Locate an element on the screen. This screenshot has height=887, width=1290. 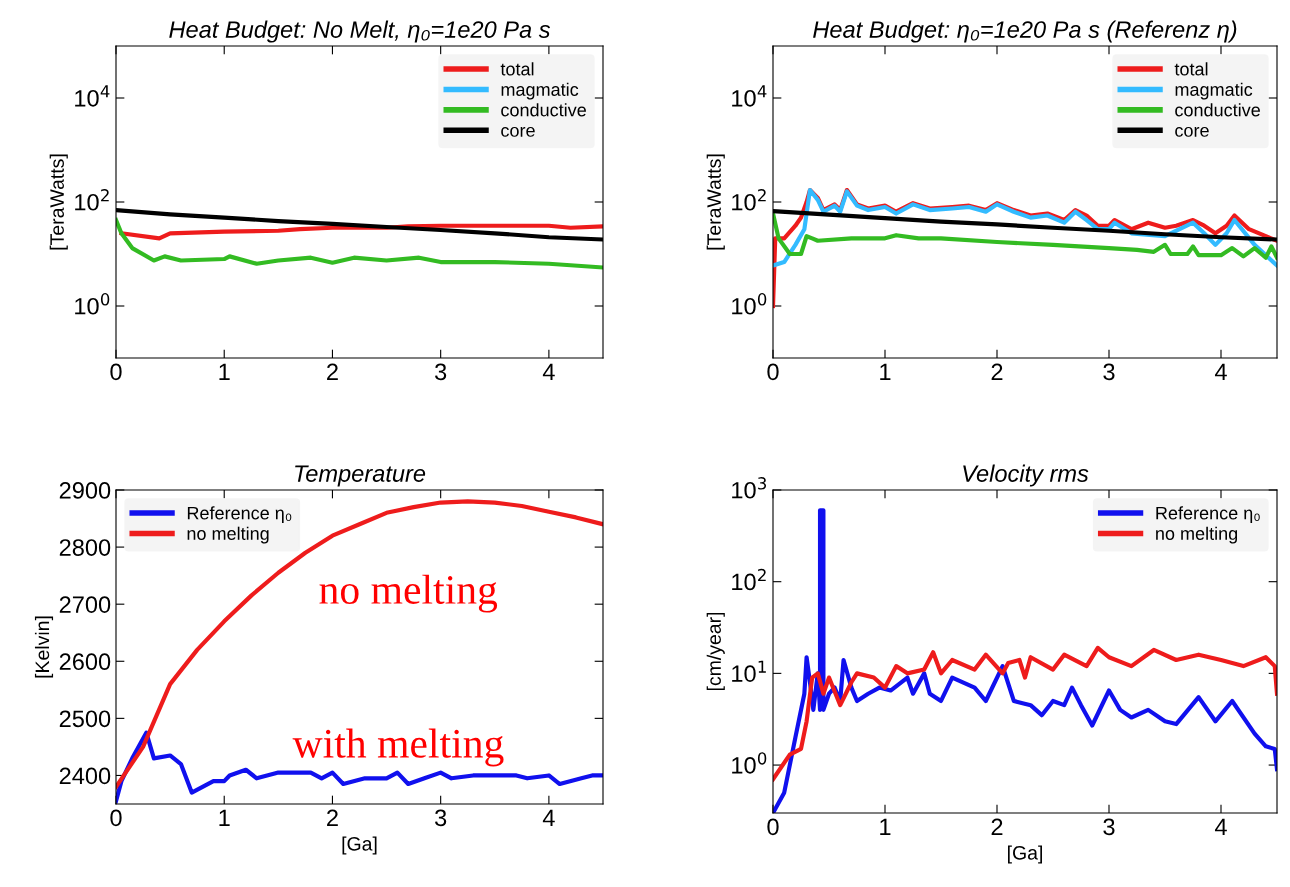
y-tick-label: 10$^{3}$ is located at coordinates (749, 488).